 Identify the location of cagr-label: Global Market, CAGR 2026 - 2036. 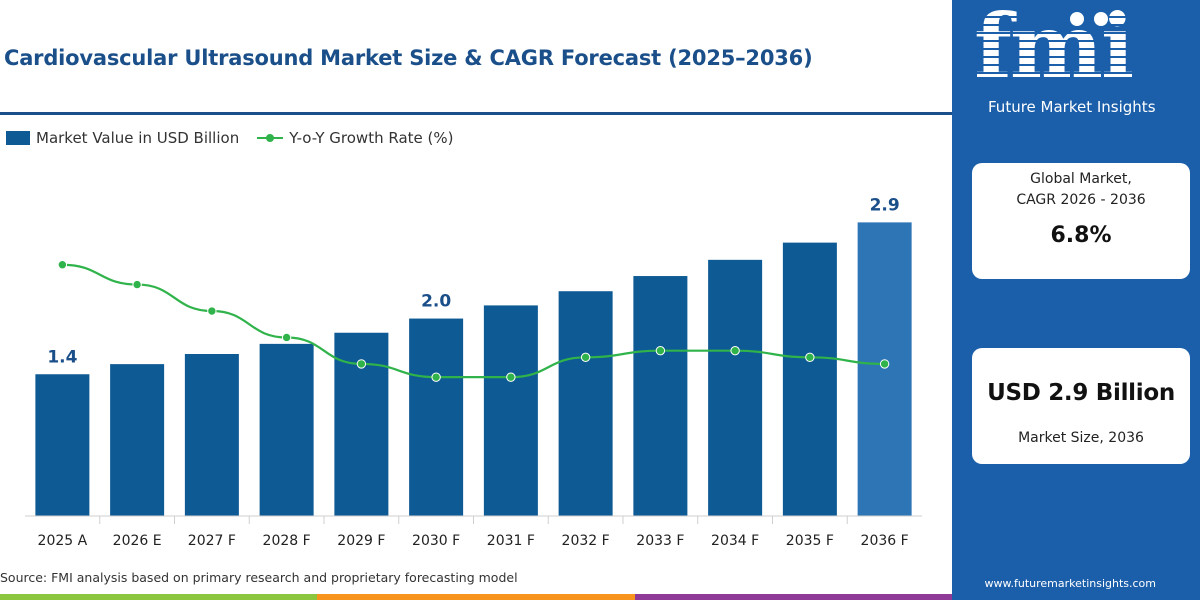
(1081, 190).